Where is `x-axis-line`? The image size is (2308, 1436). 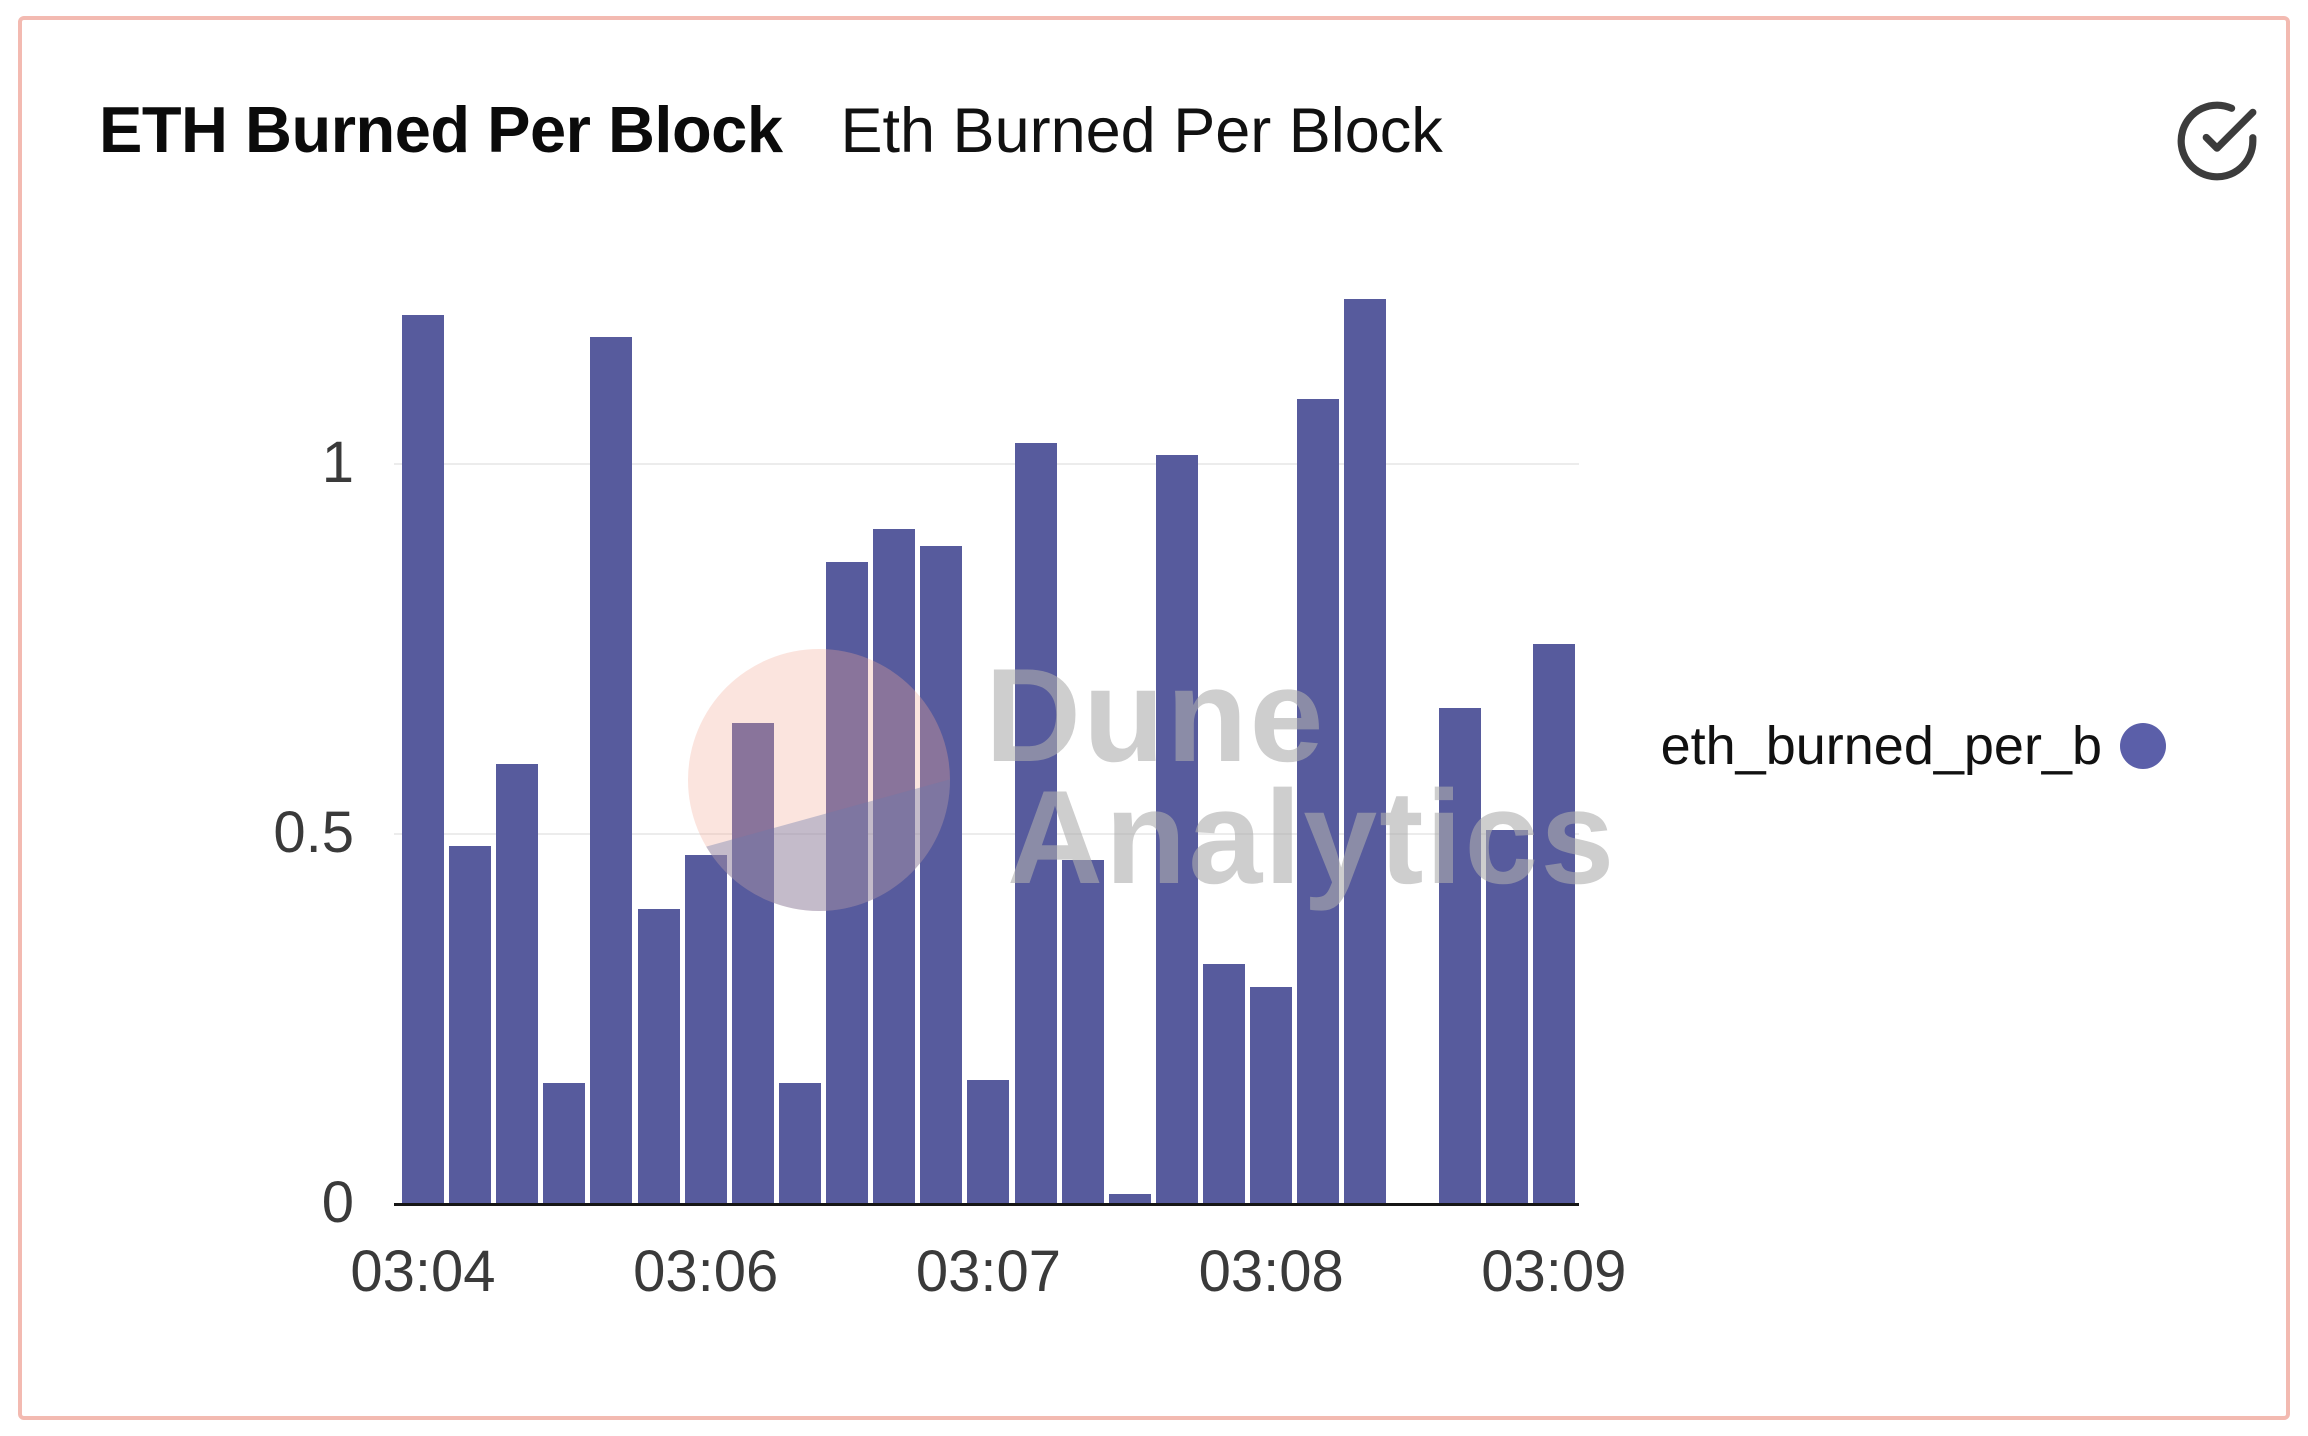
x-axis-line is located at coordinates (986, 1204).